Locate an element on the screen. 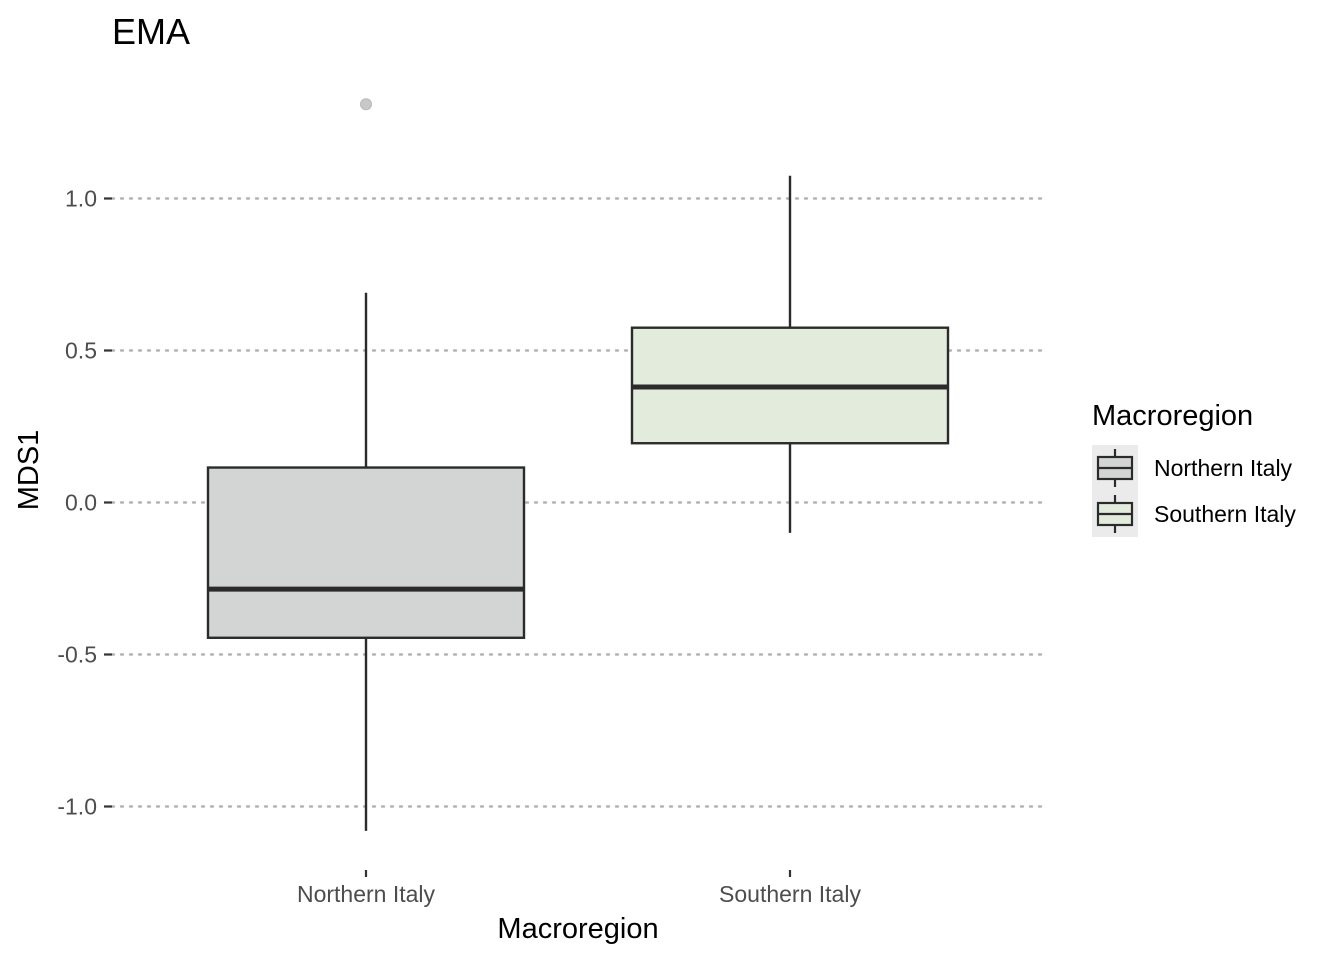 The image size is (1344, 960). legend-item: Northern Italy is located at coordinates (1192, 468).